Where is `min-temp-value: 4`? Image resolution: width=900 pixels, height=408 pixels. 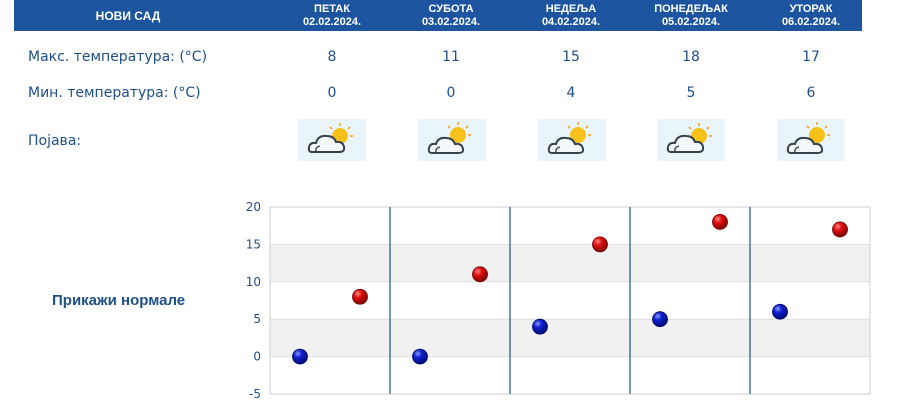 min-temp-value: 4 is located at coordinates (571, 93).